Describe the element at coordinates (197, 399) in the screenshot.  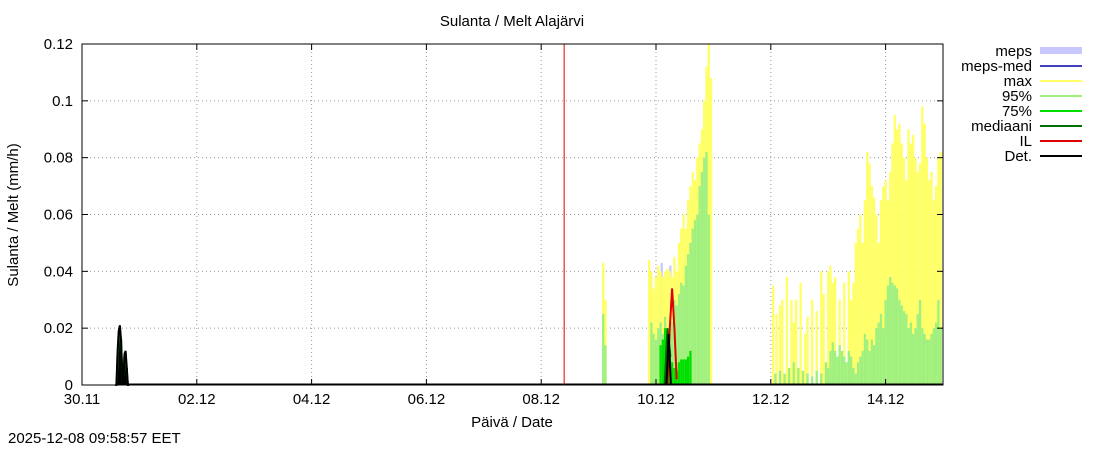
I see `x-tick-label: 02.12` at that location.